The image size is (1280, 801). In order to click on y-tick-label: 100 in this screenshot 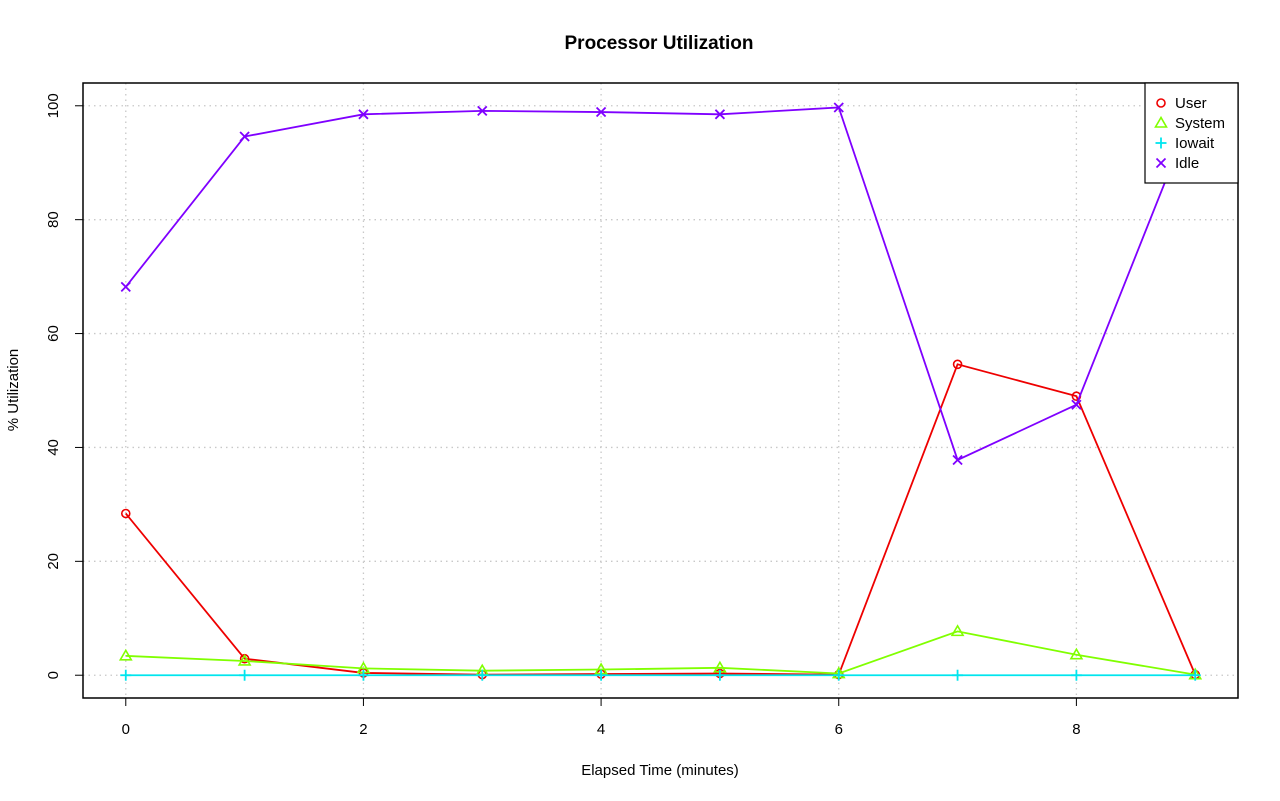, I will do `click(53, 105)`.